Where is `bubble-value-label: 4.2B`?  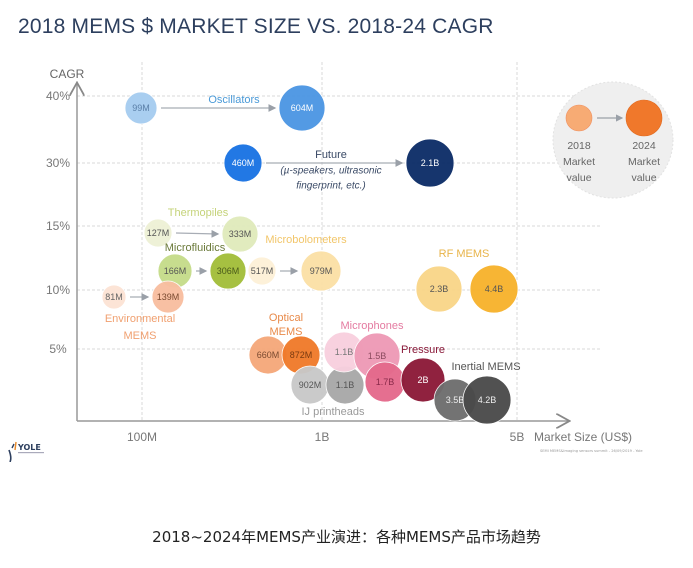
bubble-value-label: 4.2B is located at coordinates (487, 400).